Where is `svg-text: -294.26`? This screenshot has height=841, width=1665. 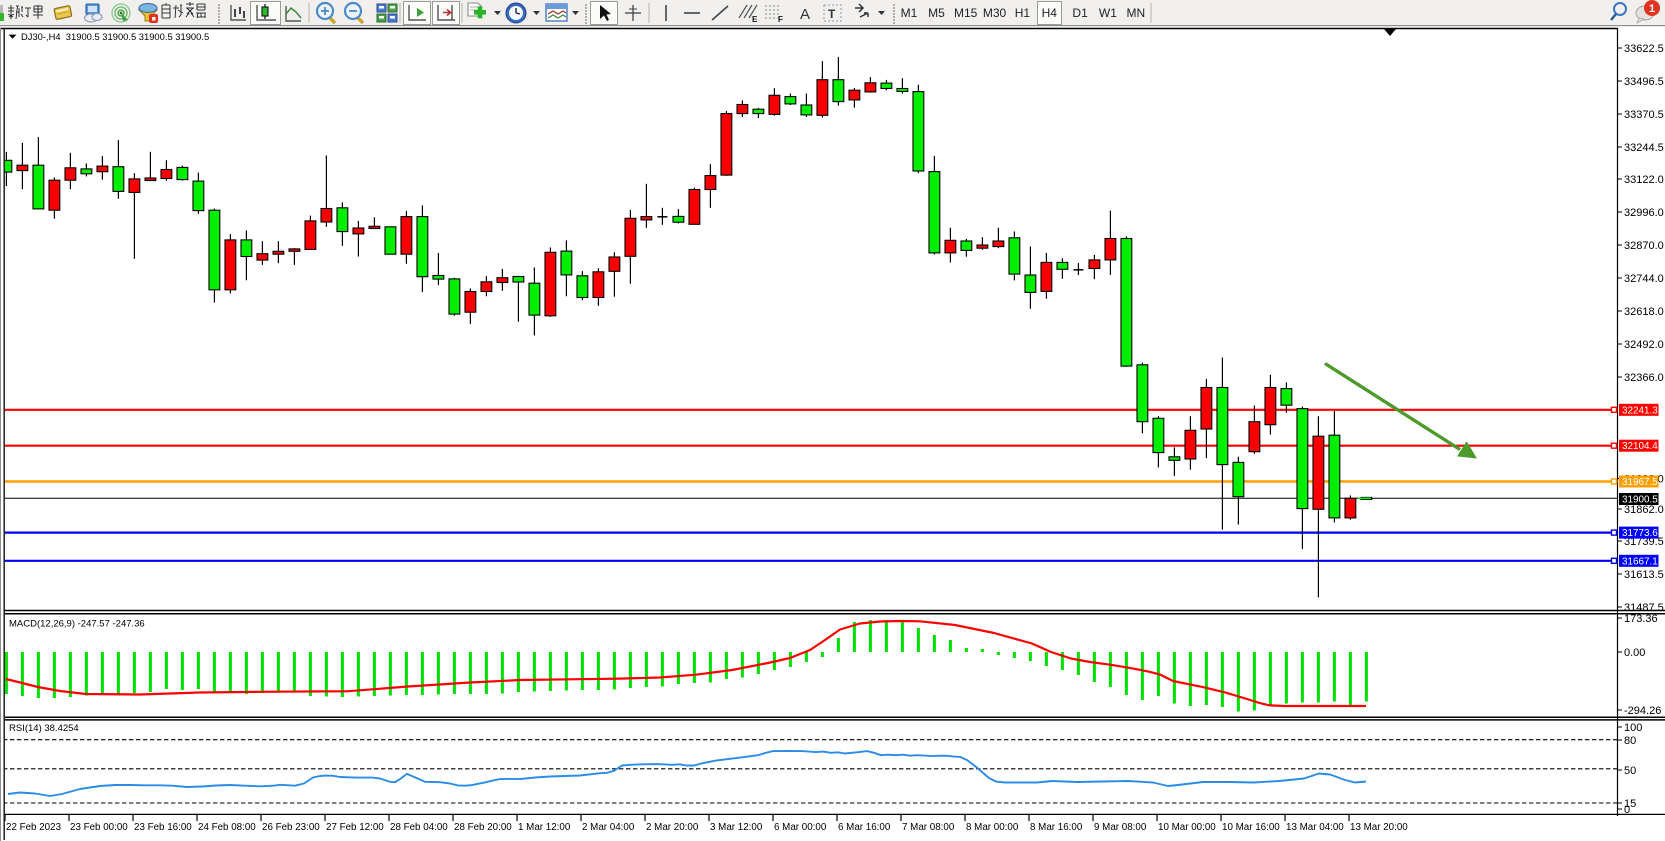
svg-text: -294.26 is located at coordinates (1642, 711).